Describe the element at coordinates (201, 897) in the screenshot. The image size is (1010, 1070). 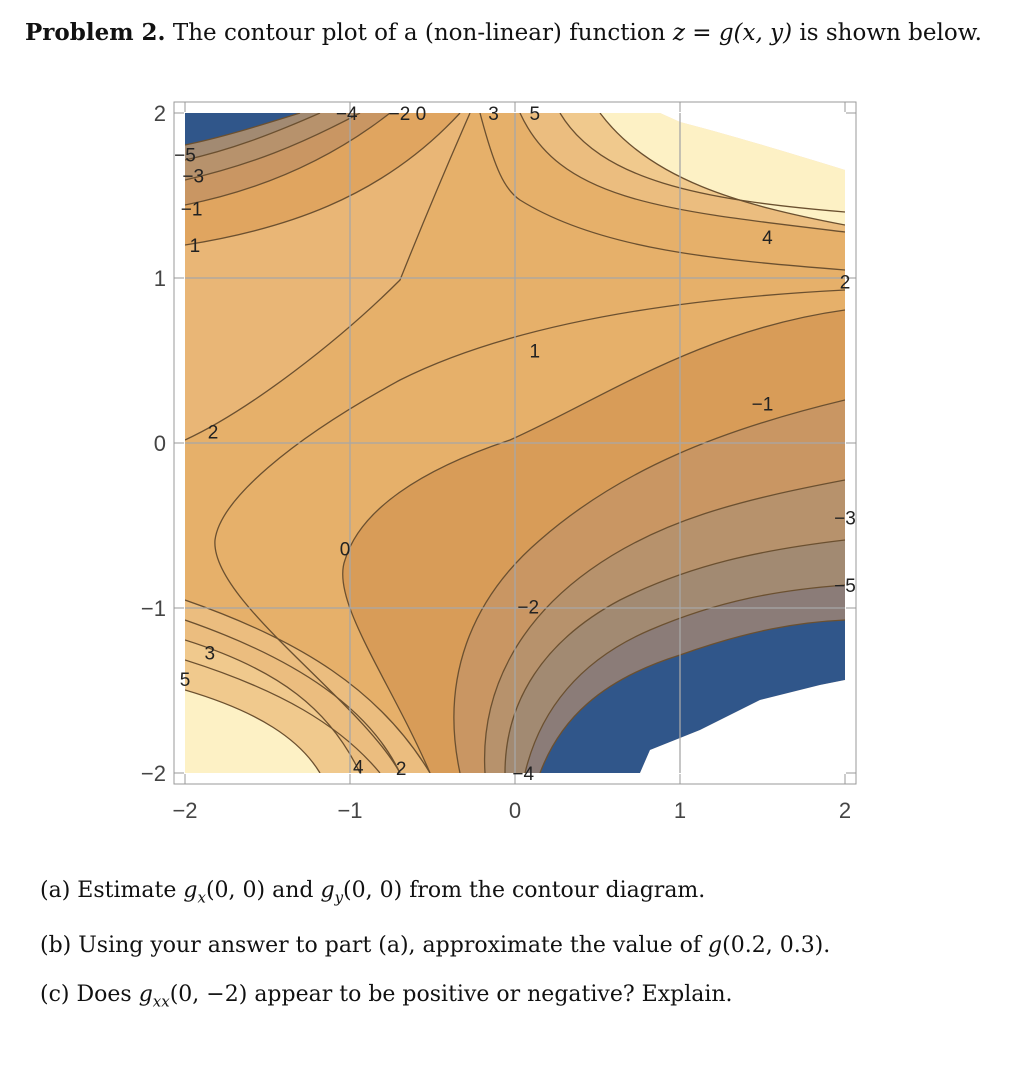
I see `part-a-sub1: x` at that location.